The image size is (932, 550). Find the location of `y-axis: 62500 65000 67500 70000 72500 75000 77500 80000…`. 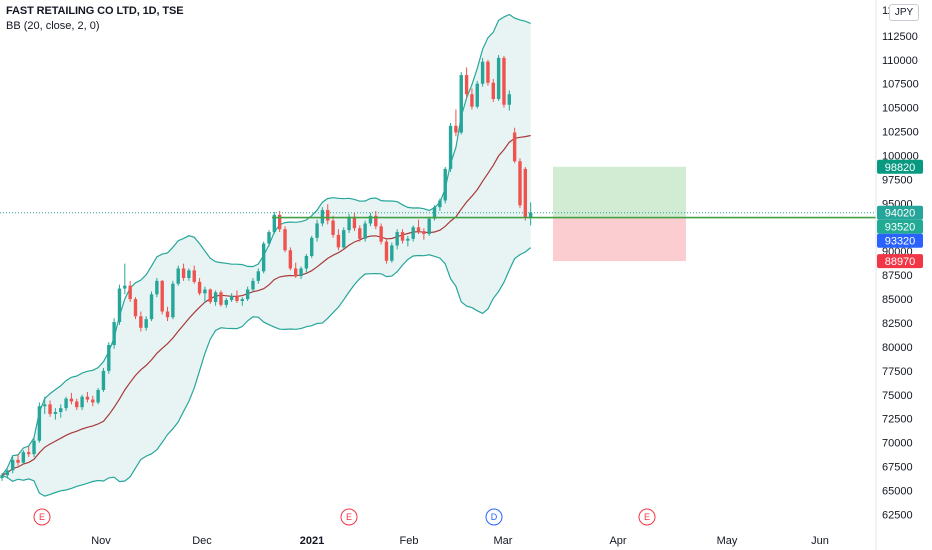

y-axis: 62500 65000 67500 70000 72500 75000 77500 80000… is located at coordinates (900, 263).